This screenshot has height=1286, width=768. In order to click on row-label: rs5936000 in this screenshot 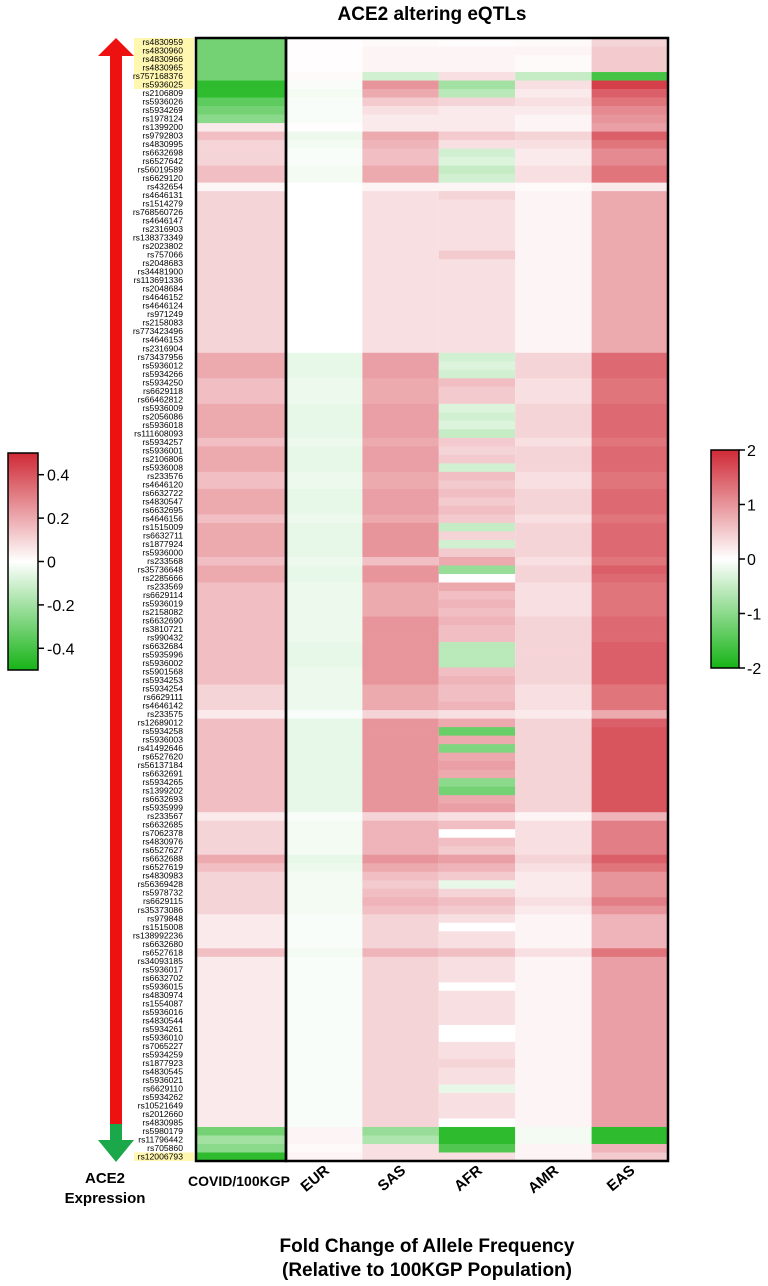, I will do `click(162, 552)`.